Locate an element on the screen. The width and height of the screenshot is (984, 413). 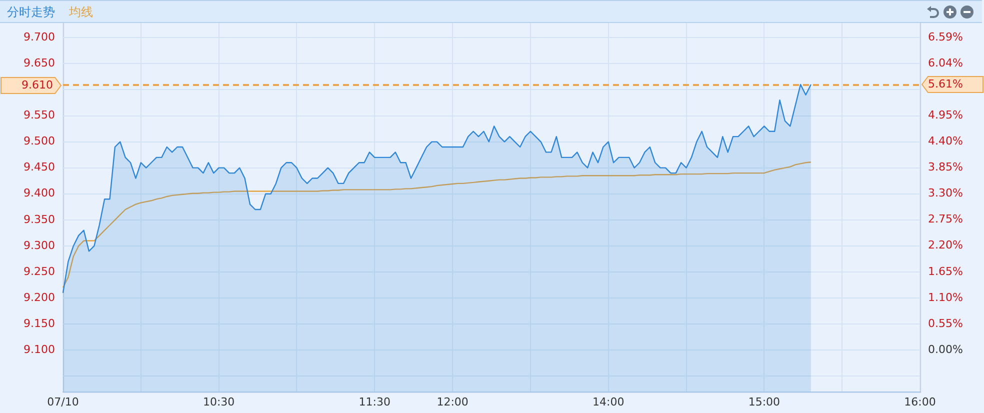
x-tick-label: 15:00 is located at coordinates (764, 401).